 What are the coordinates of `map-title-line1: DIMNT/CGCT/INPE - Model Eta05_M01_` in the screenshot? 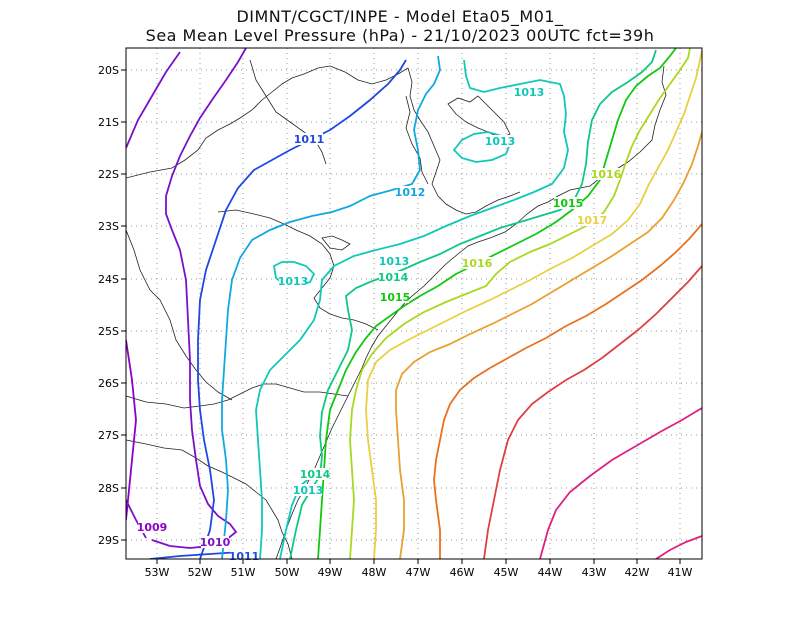 It's located at (400, 16).